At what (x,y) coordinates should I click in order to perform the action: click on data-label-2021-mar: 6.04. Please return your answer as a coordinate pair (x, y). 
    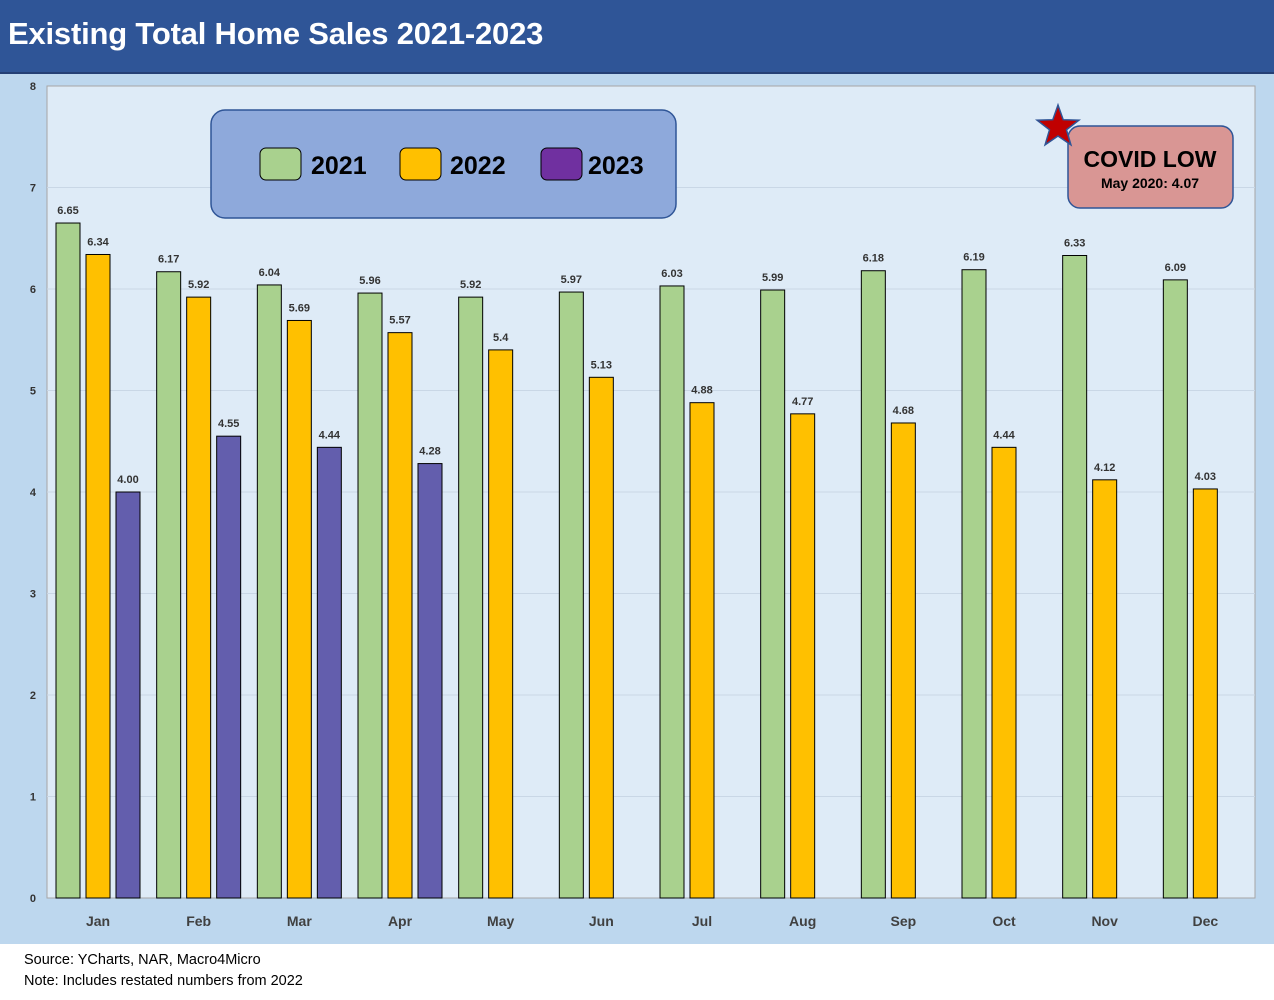
    Looking at the image, I should click on (270, 273).